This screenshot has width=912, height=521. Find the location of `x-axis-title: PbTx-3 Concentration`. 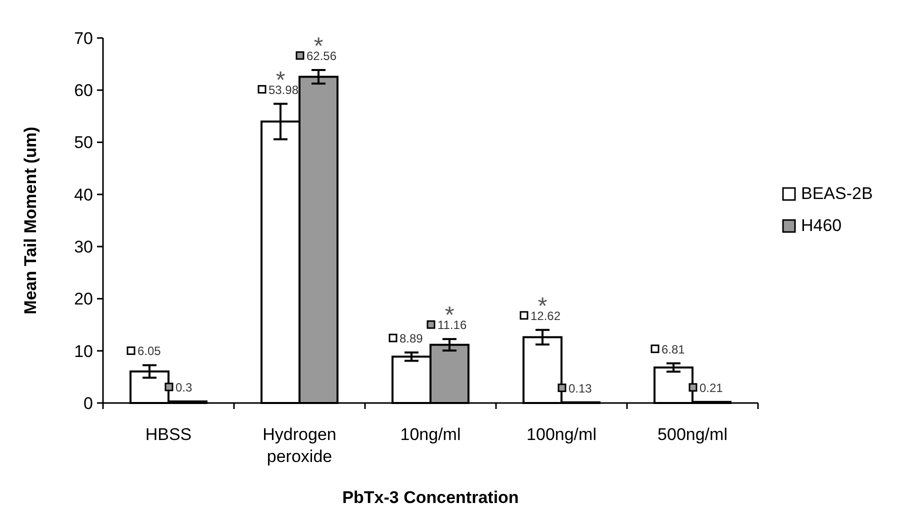

x-axis-title: PbTx-3 Concentration is located at coordinates (430, 497).